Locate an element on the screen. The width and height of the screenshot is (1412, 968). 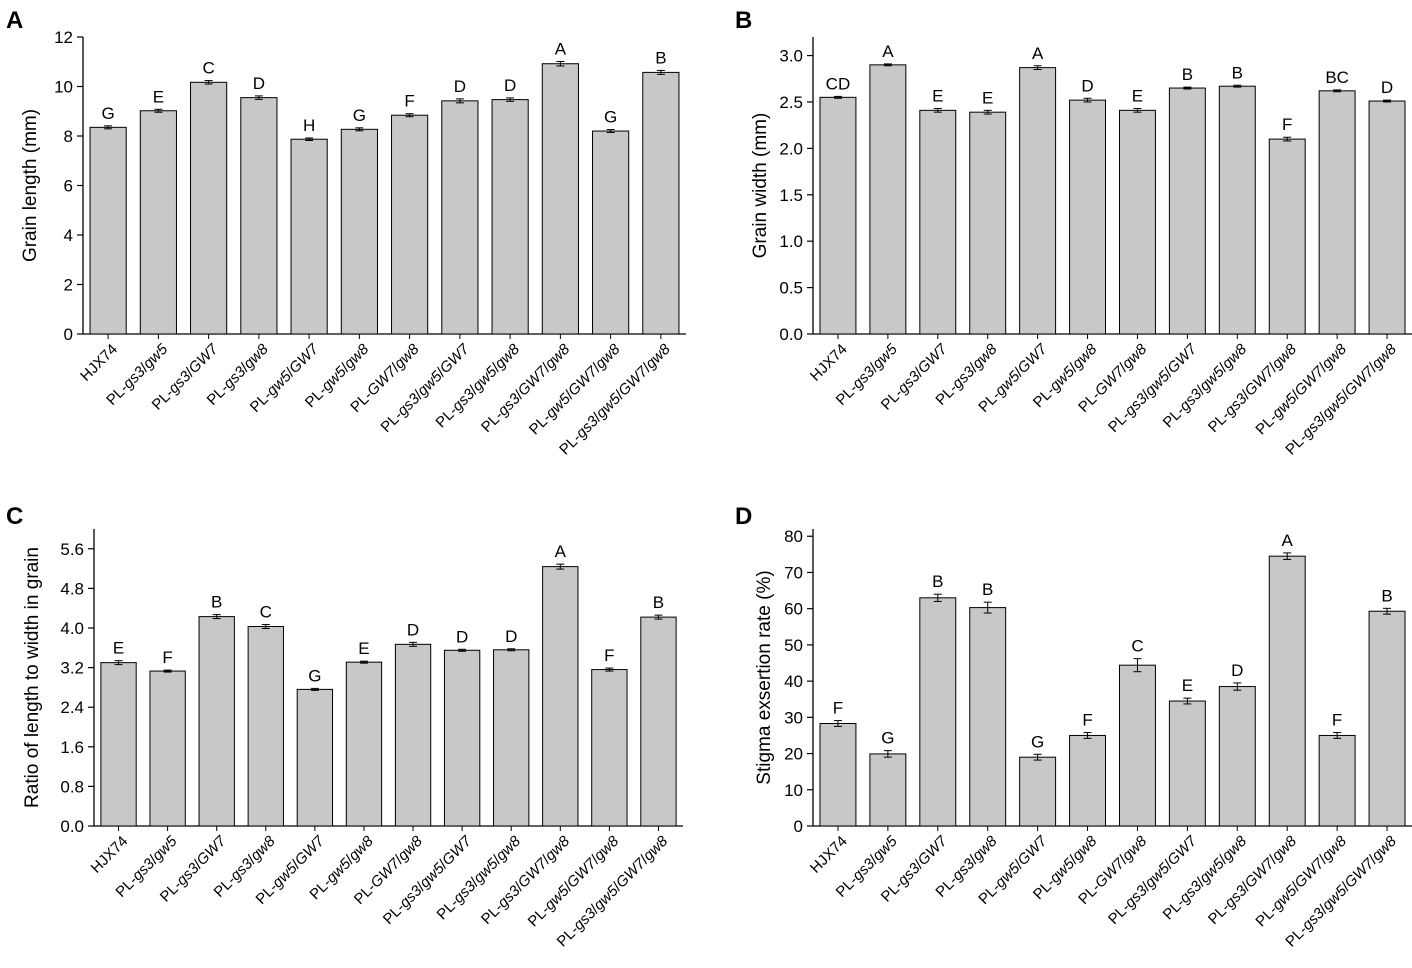
significance-letter: C is located at coordinates (1137, 646).